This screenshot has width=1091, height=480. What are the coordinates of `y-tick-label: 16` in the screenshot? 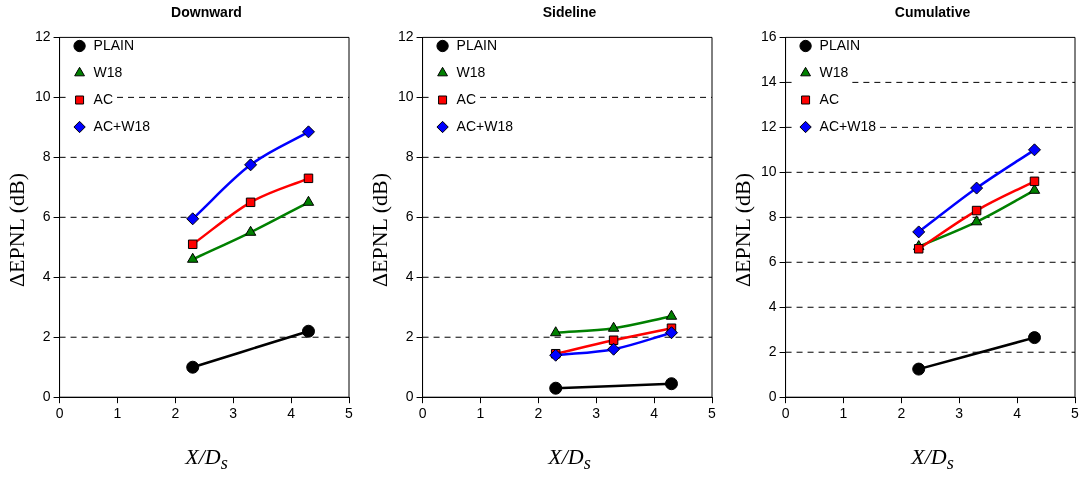 It's located at (768, 36).